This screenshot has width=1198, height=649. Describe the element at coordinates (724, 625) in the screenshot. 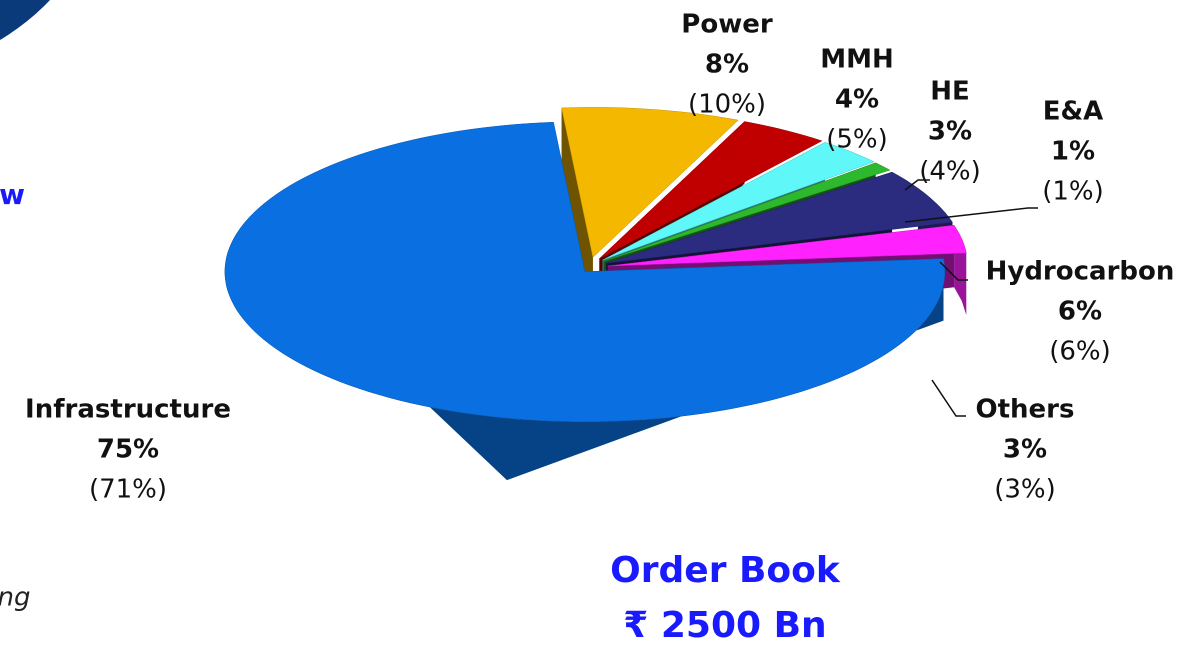

I see `chart-title: ₹ 2500 Bn` at that location.